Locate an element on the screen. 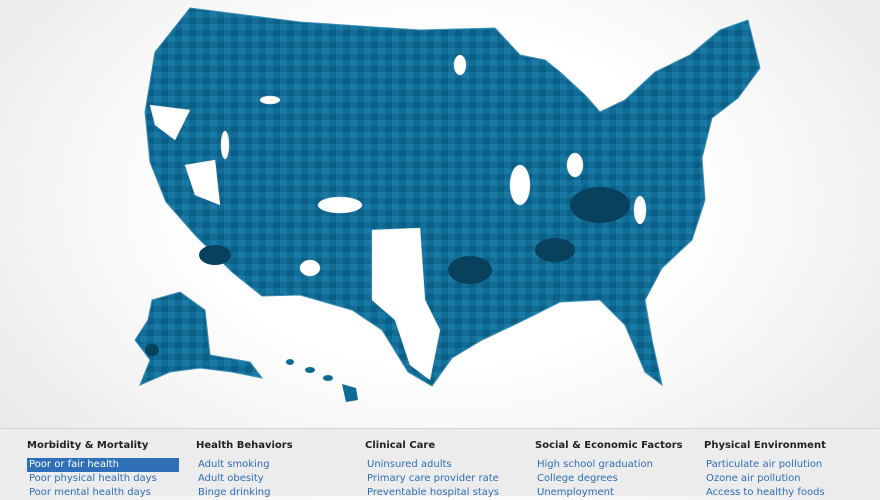 This screenshot has height=500, width=880. column-heading: Physical Environment is located at coordinates (765, 445).